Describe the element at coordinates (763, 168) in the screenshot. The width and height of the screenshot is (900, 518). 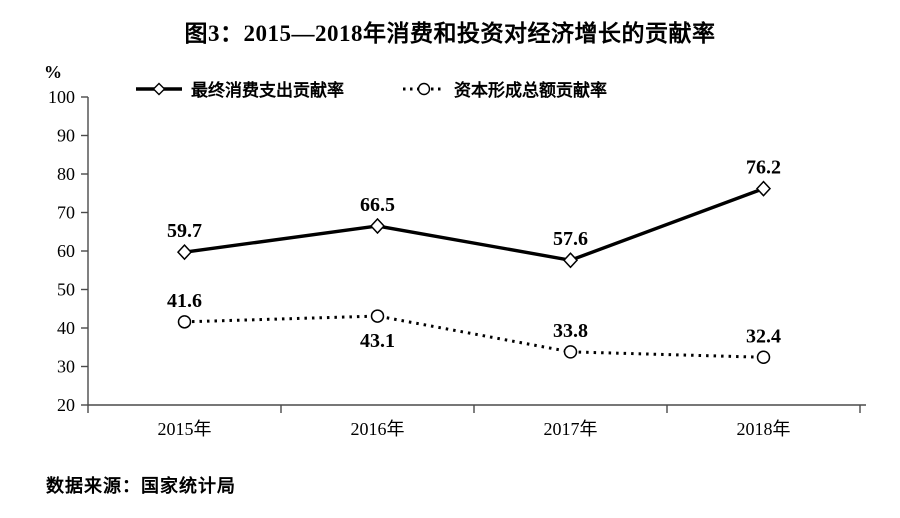
I see `data-point-label: 76.2` at that location.